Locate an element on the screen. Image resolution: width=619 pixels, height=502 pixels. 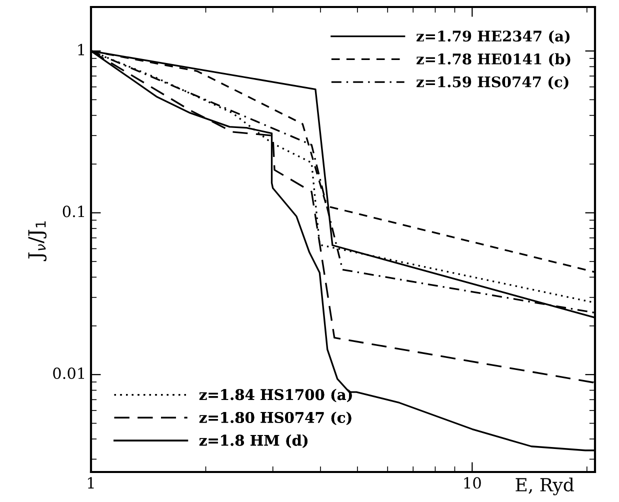
y-tick-label: 1 is located at coordinates (81, 50).